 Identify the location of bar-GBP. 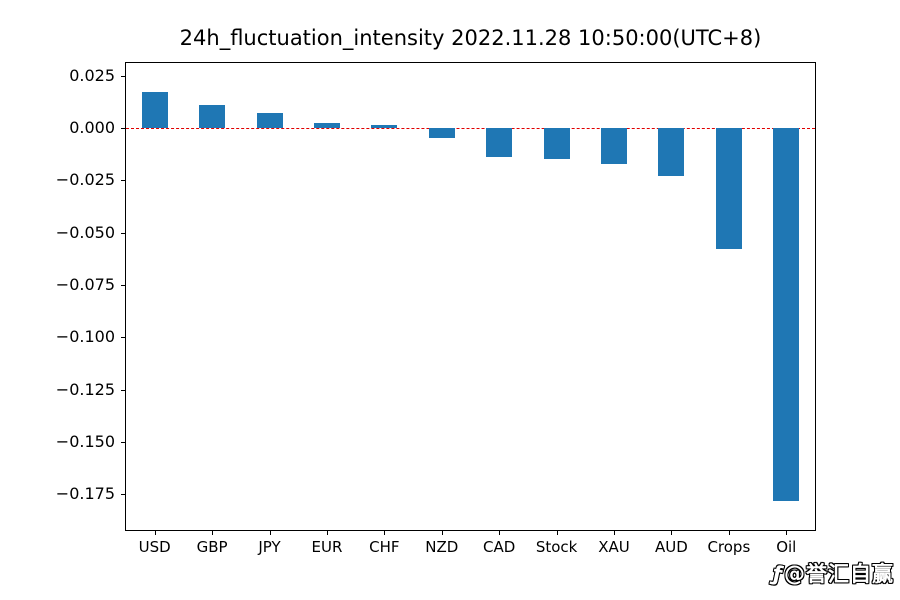
(212, 116).